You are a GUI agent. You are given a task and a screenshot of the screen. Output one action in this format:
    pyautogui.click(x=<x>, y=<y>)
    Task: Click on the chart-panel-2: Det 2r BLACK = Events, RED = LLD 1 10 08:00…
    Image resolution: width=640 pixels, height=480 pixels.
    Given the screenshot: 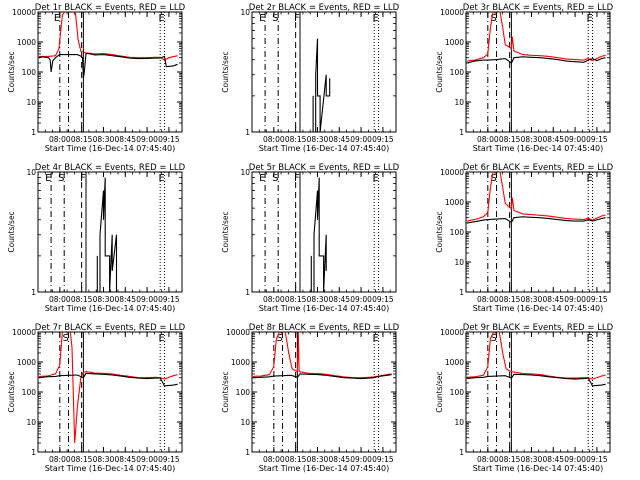 What is the action you would take?
    pyautogui.click(x=310, y=78)
    